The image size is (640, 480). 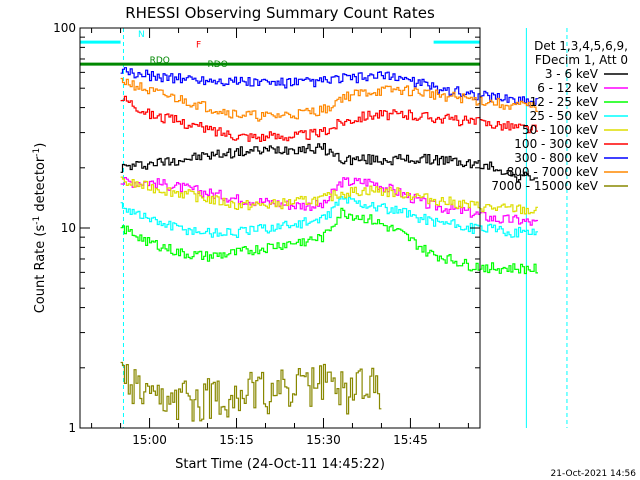 What do you see at coordinates (40, 145) in the screenshot?
I see `y-axis-label-end: )` at bounding box center [40, 145].